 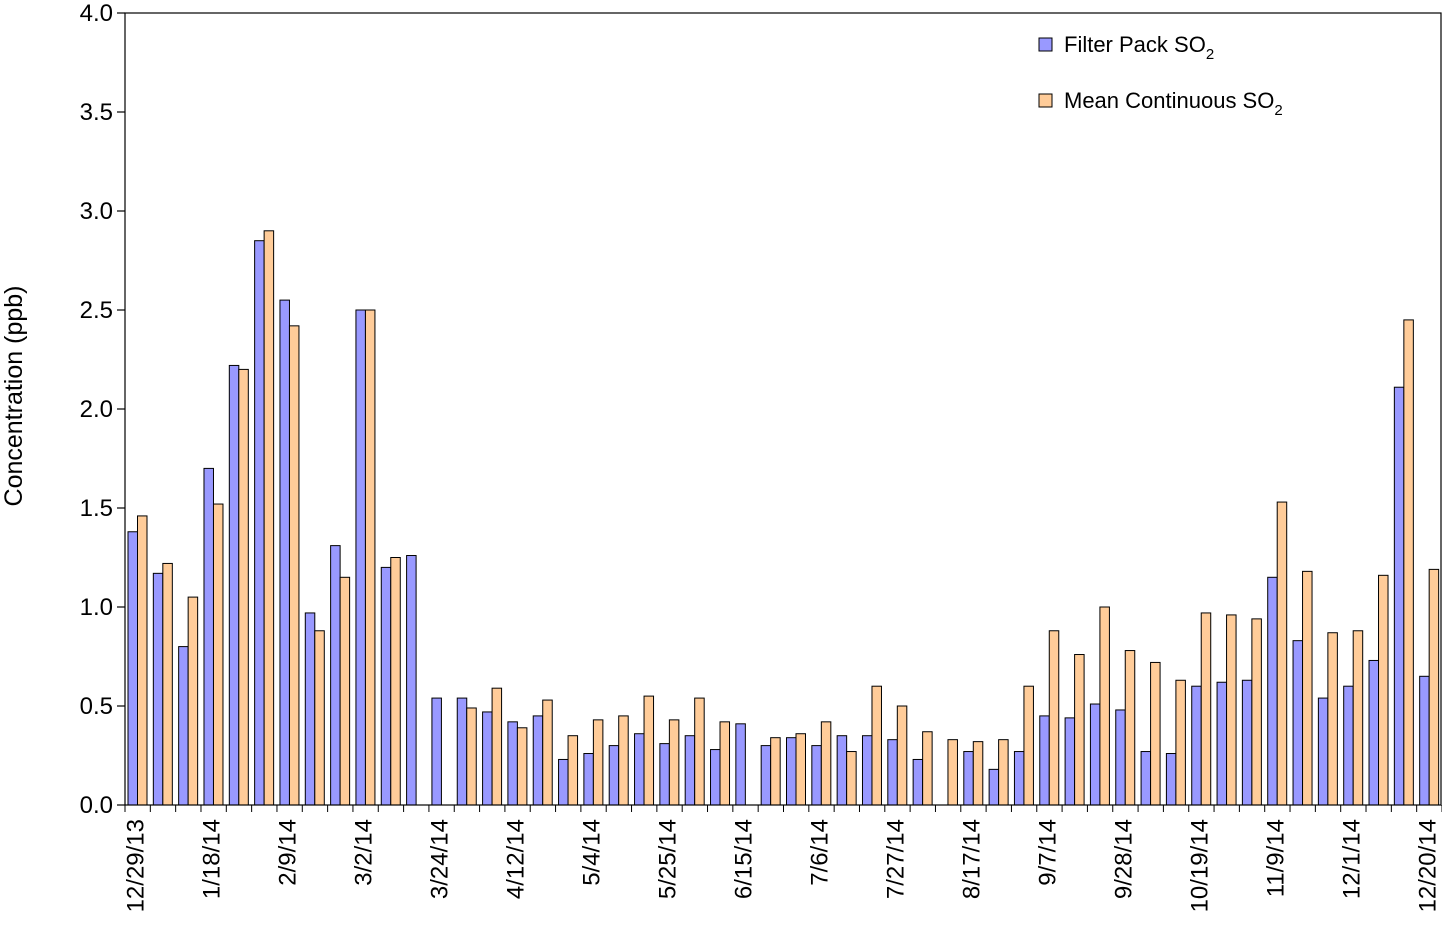 I want to click on y-tick-label: 0.5, so click(x=96, y=706).